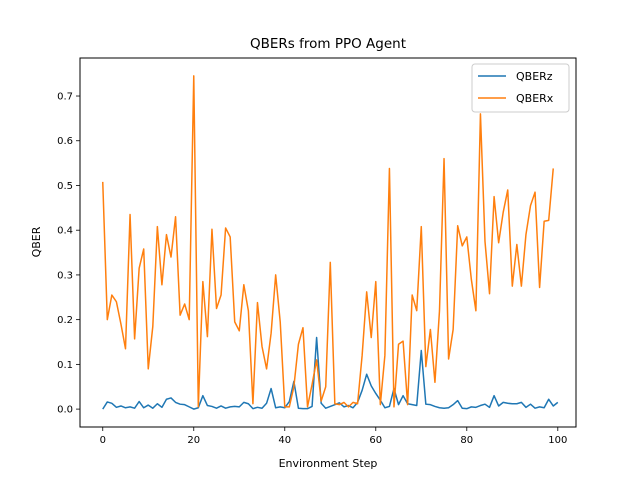  What do you see at coordinates (193, 440) in the screenshot?
I see `x-tick-label: 20` at bounding box center [193, 440].